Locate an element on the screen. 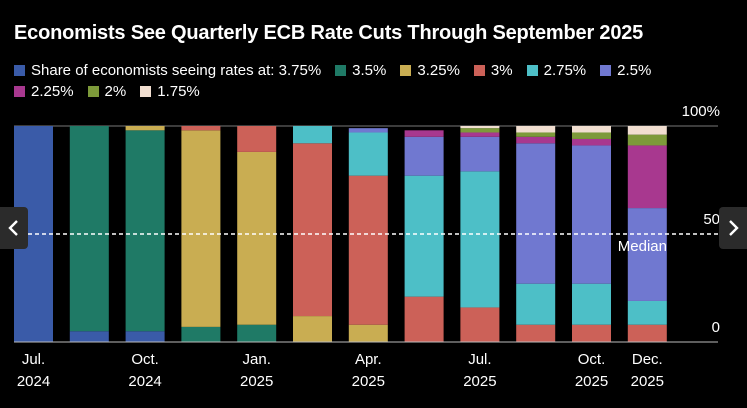 This screenshot has height=408, width=747. legend-label: 3.25% is located at coordinates (438, 70).